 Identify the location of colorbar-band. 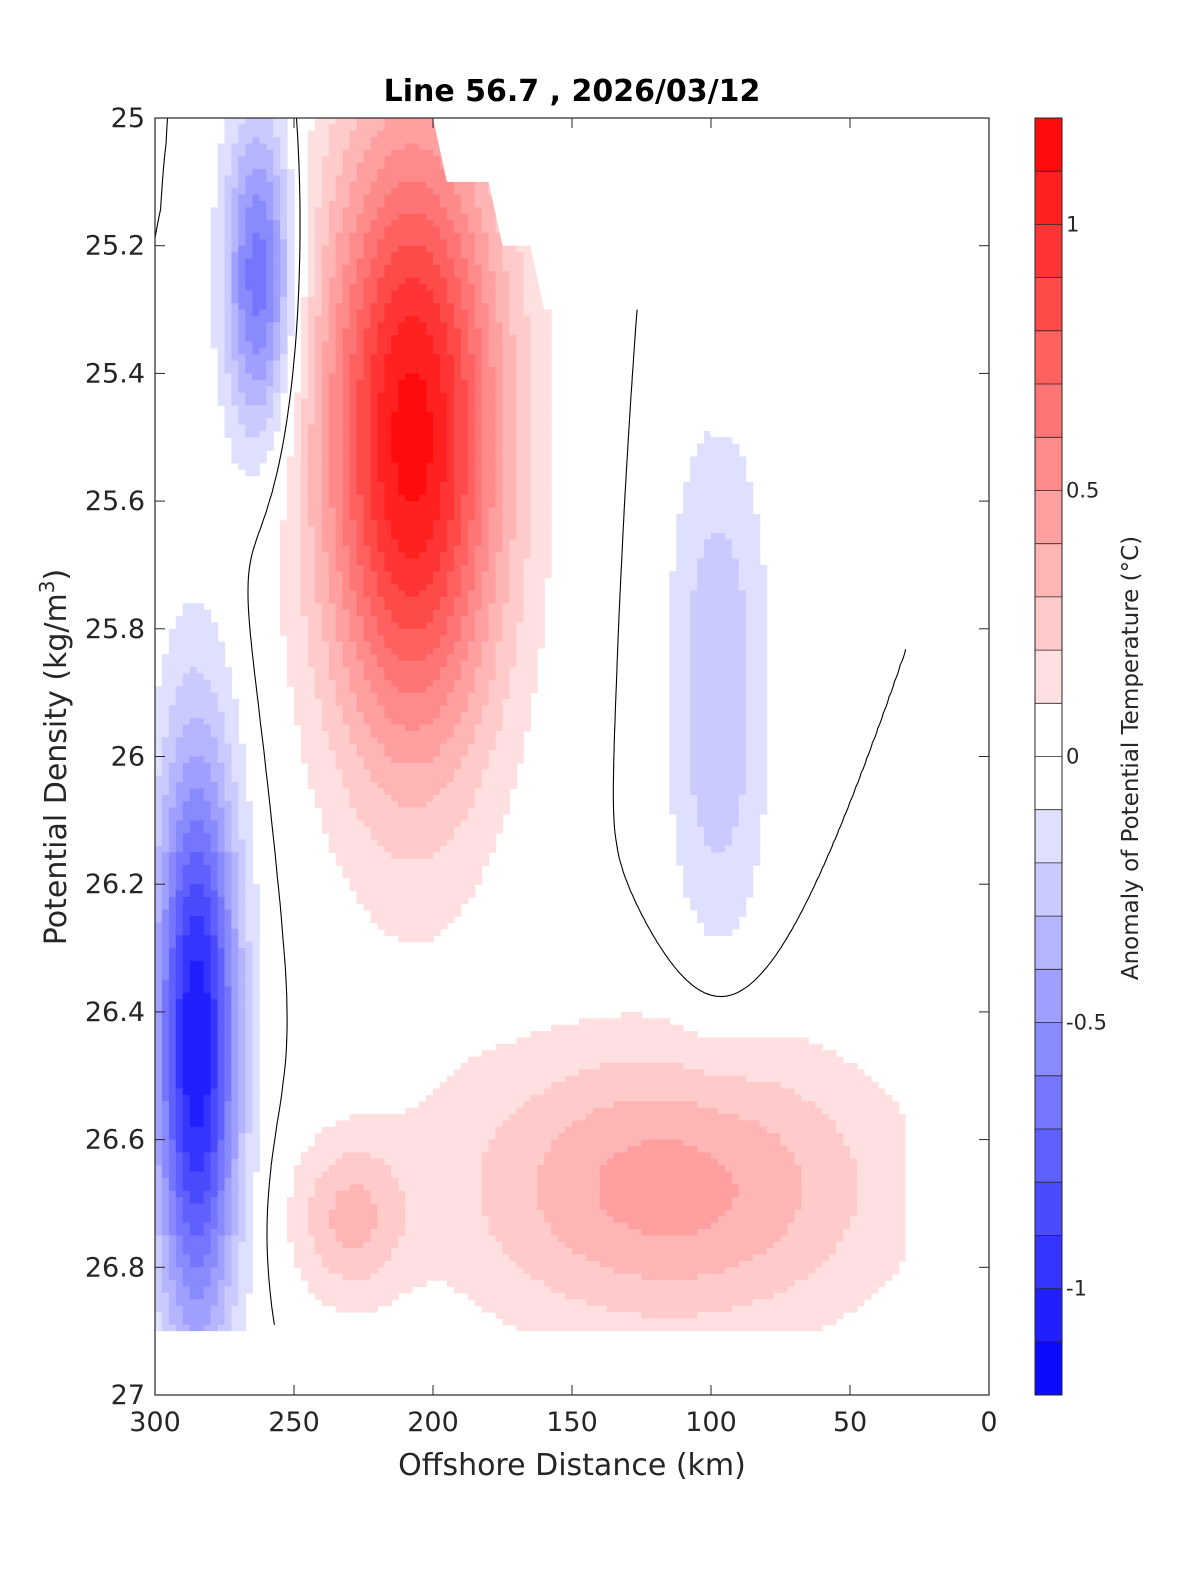
(1048, 1049).